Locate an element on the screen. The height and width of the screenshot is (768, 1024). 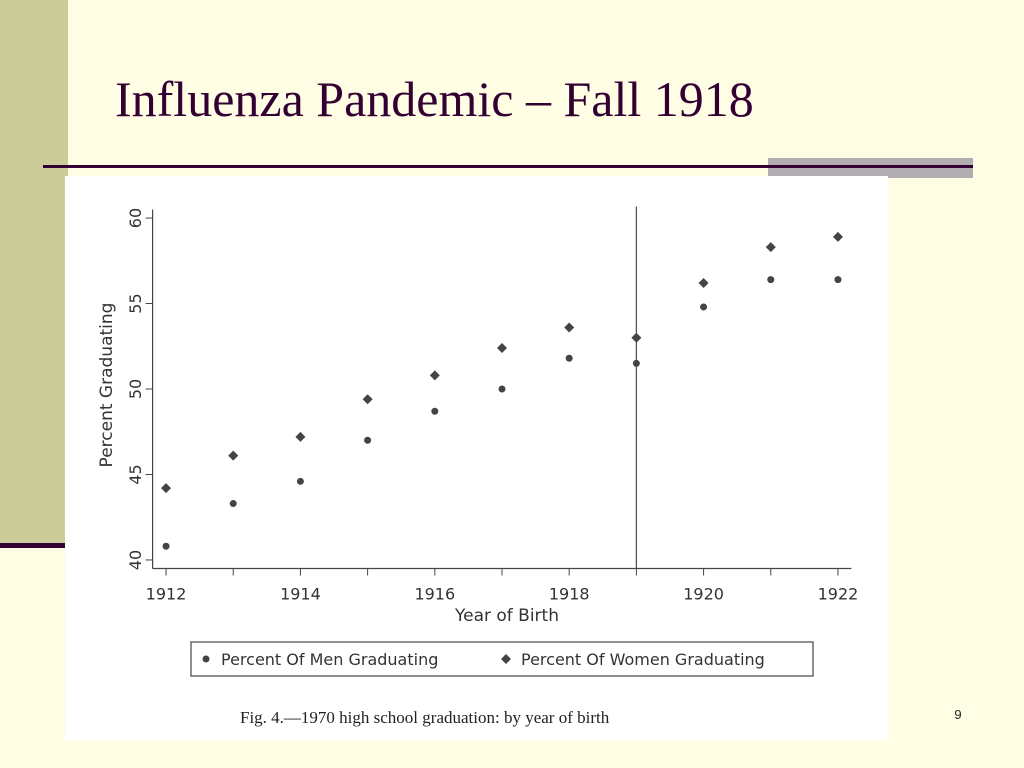
x-tick-label: 1914 is located at coordinates (300, 594).